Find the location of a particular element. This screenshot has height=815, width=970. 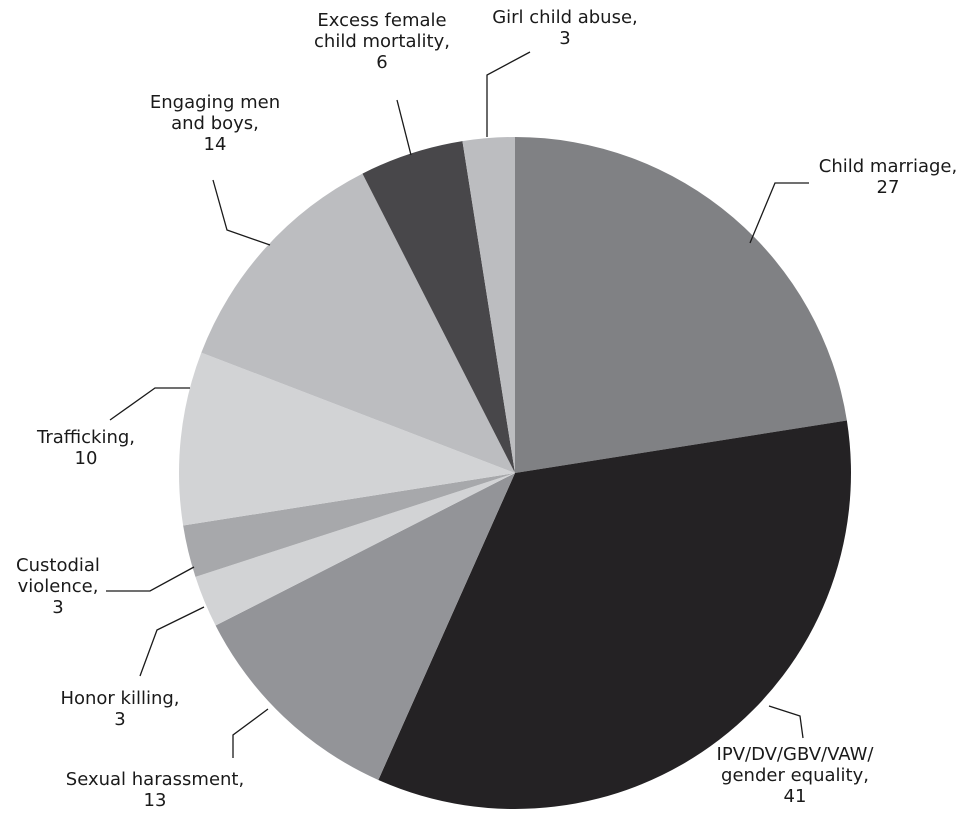

slice-value-honor-killing: 3 is located at coordinates (119, 719).